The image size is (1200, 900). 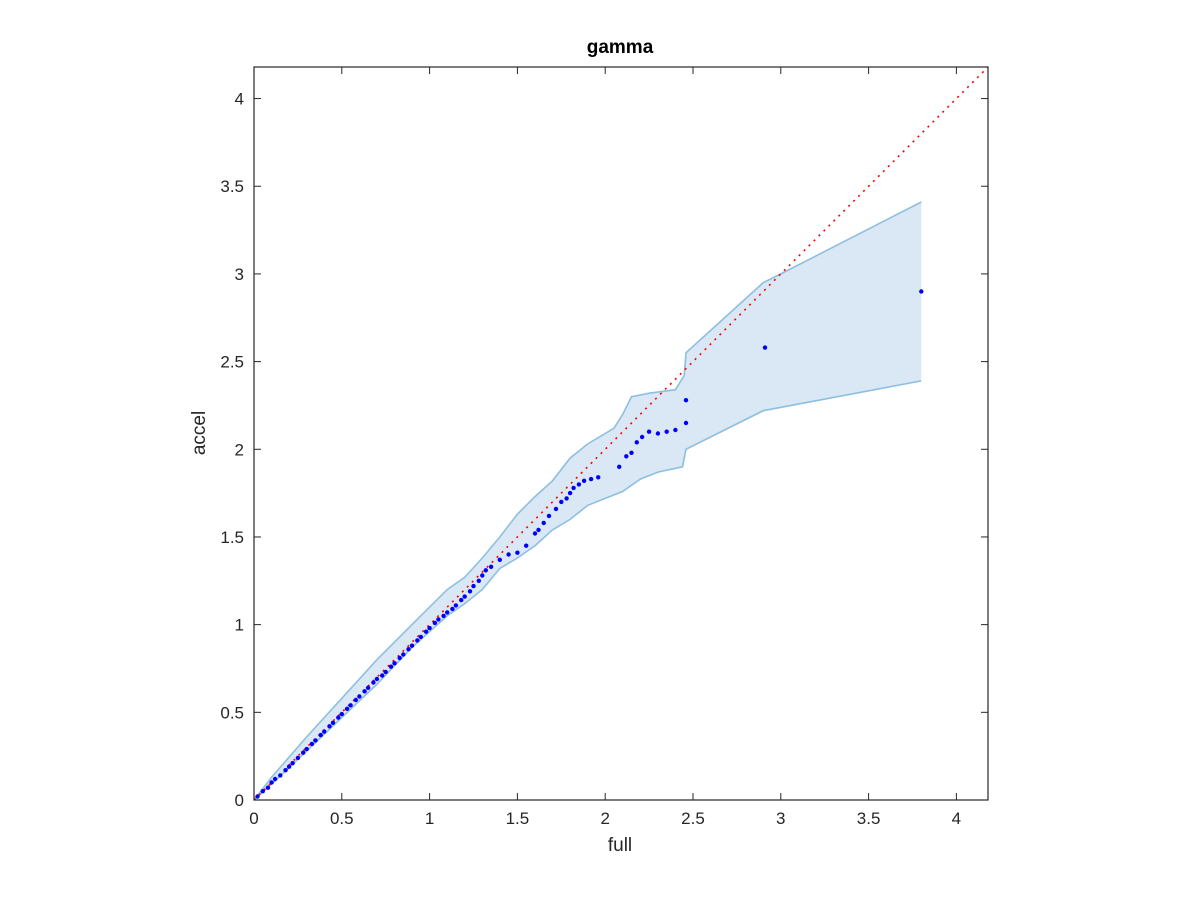 What do you see at coordinates (956, 818) in the screenshot?
I see `x-tick-label: 4` at bounding box center [956, 818].